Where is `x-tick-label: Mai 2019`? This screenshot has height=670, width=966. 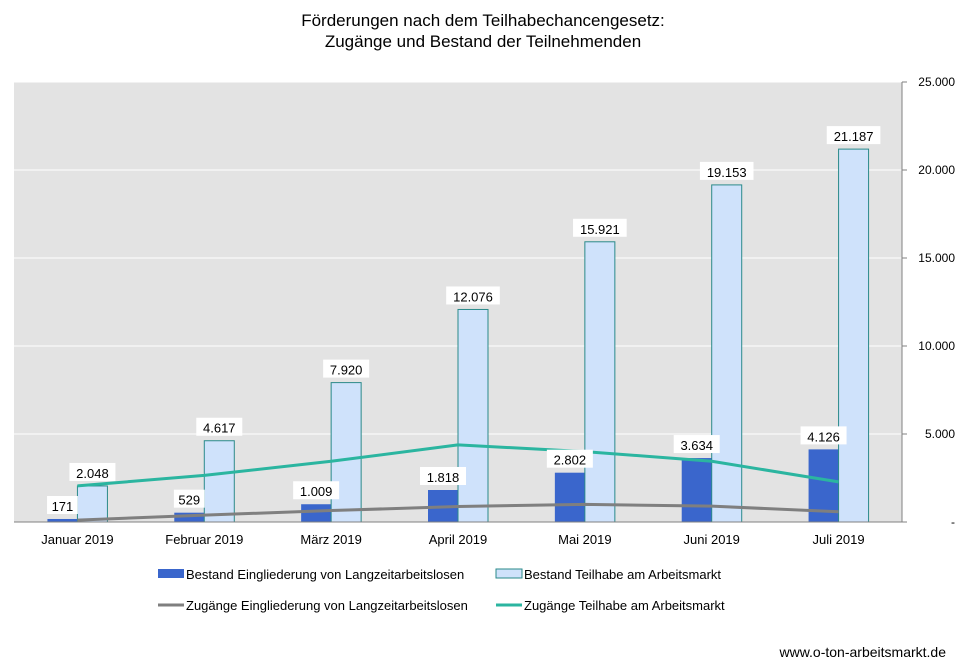 x-tick-label: Mai 2019 is located at coordinates (584, 539).